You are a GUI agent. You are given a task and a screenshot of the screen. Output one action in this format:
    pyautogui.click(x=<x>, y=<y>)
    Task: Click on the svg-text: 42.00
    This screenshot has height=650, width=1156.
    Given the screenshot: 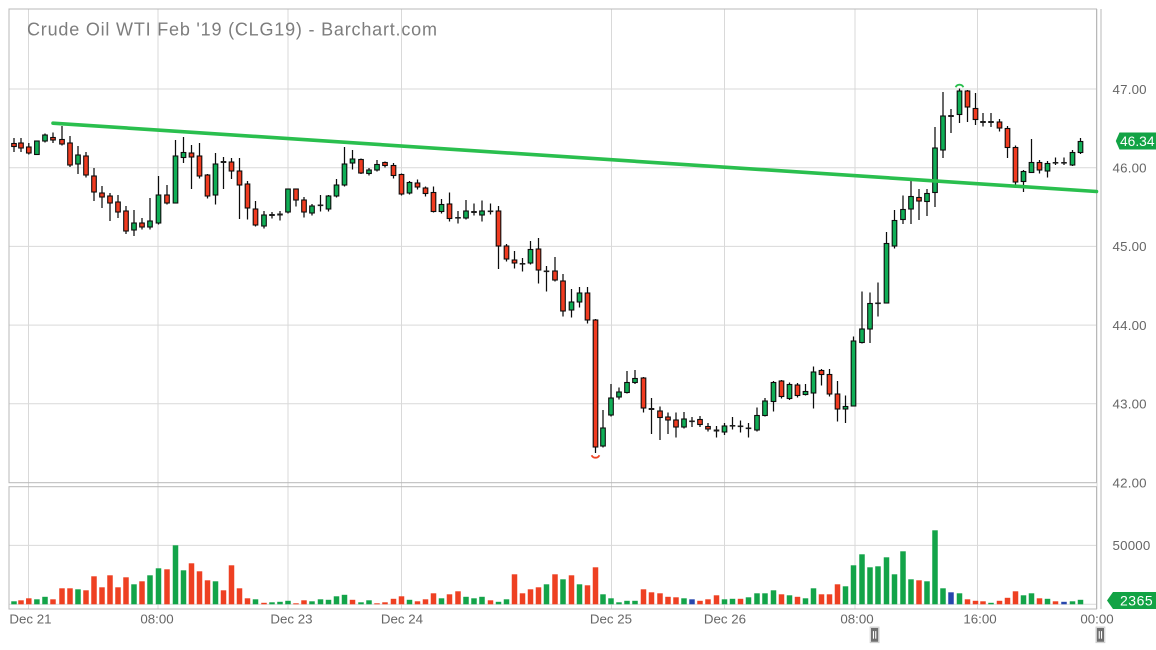 What is the action you would take?
    pyautogui.click(x=1130, y=482)
    